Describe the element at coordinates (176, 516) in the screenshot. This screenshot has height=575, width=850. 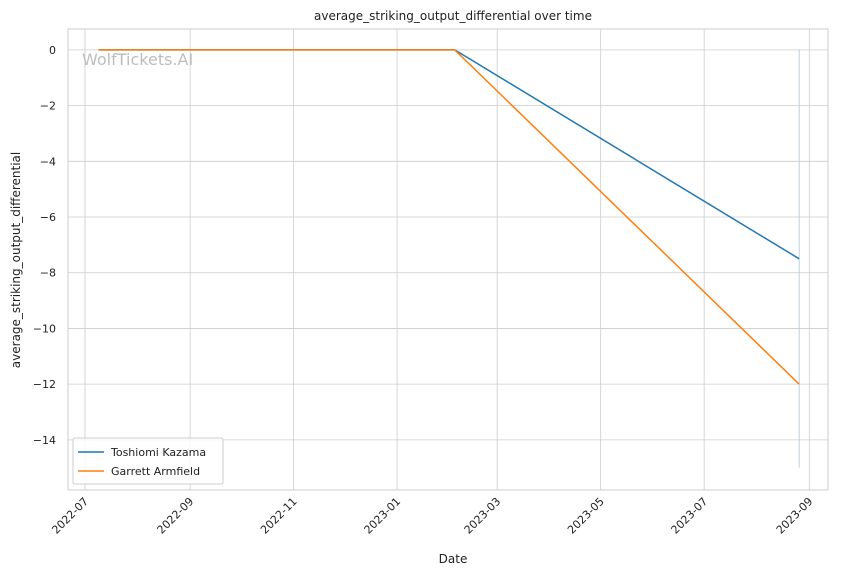
I see `x-tick-label: 2022-09` at that location.